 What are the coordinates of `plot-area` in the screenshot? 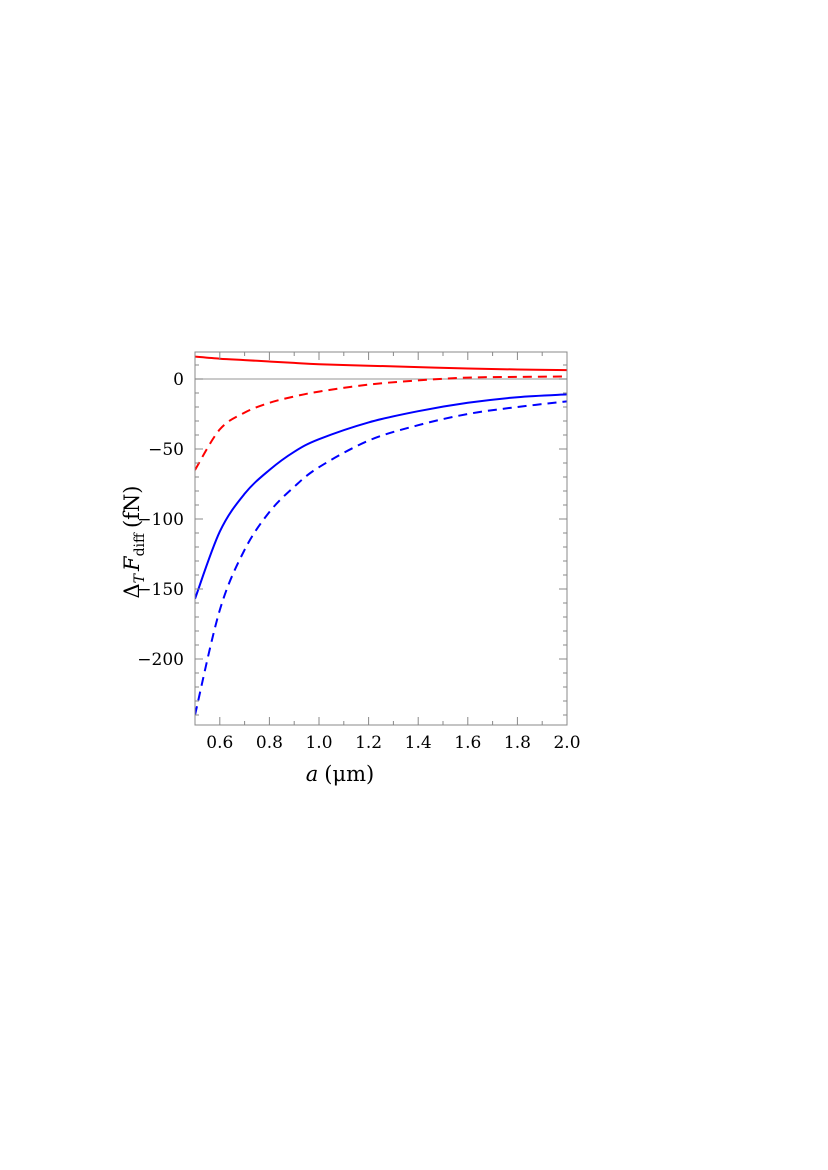 It's located at (381, 535).